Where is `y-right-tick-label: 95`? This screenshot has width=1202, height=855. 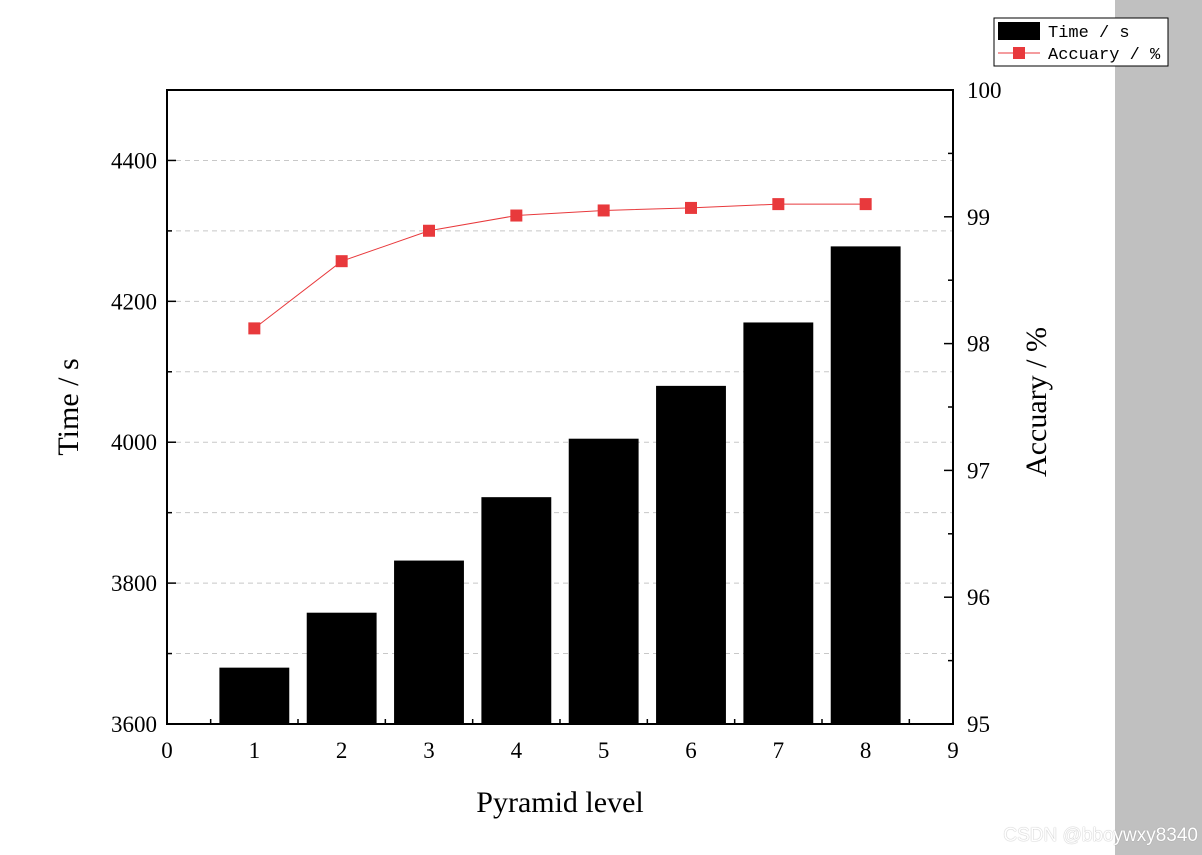
y-right-tick-label: 95 is located at coordinates (978, 724).